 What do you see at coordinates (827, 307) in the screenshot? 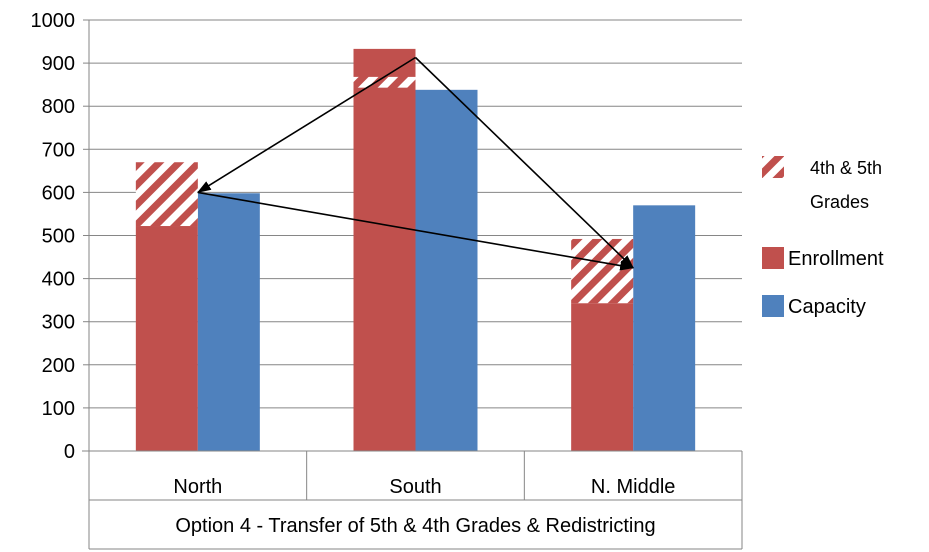
I see `legend-label: Capacity` at bounding box center [827, 307].